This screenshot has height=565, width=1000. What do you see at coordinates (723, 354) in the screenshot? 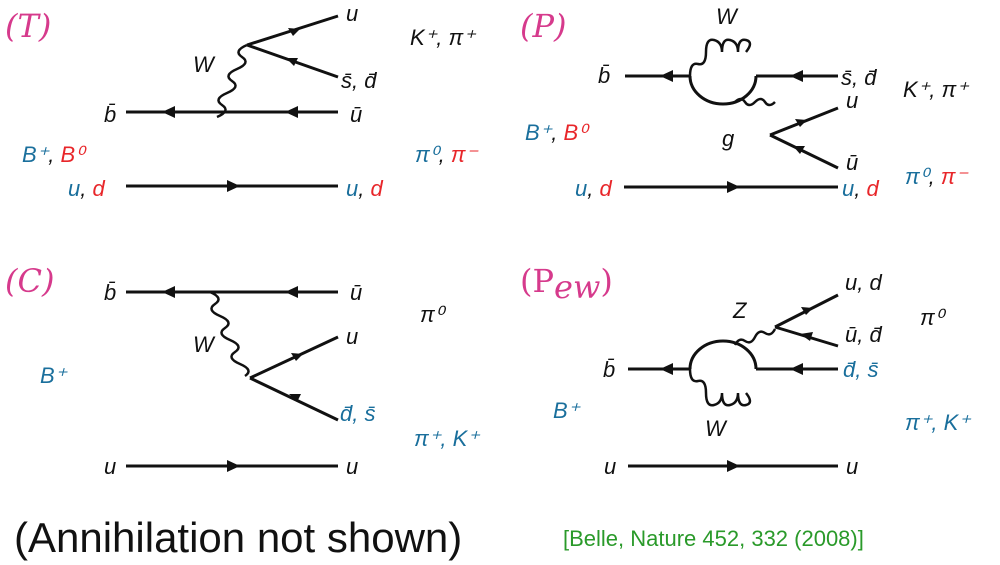
I see `loop-upper` at bounding box center [723, 354].